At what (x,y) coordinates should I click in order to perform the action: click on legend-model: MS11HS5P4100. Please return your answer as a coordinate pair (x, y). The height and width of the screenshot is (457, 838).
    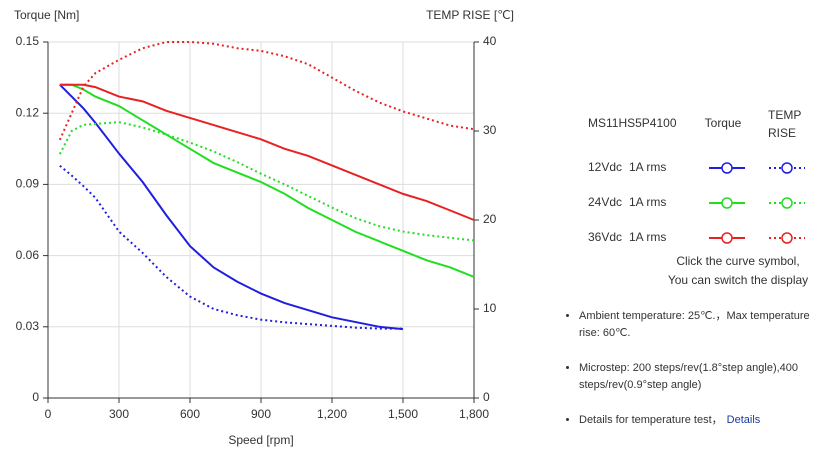
    Looking at the image, I should click on (632, 123).